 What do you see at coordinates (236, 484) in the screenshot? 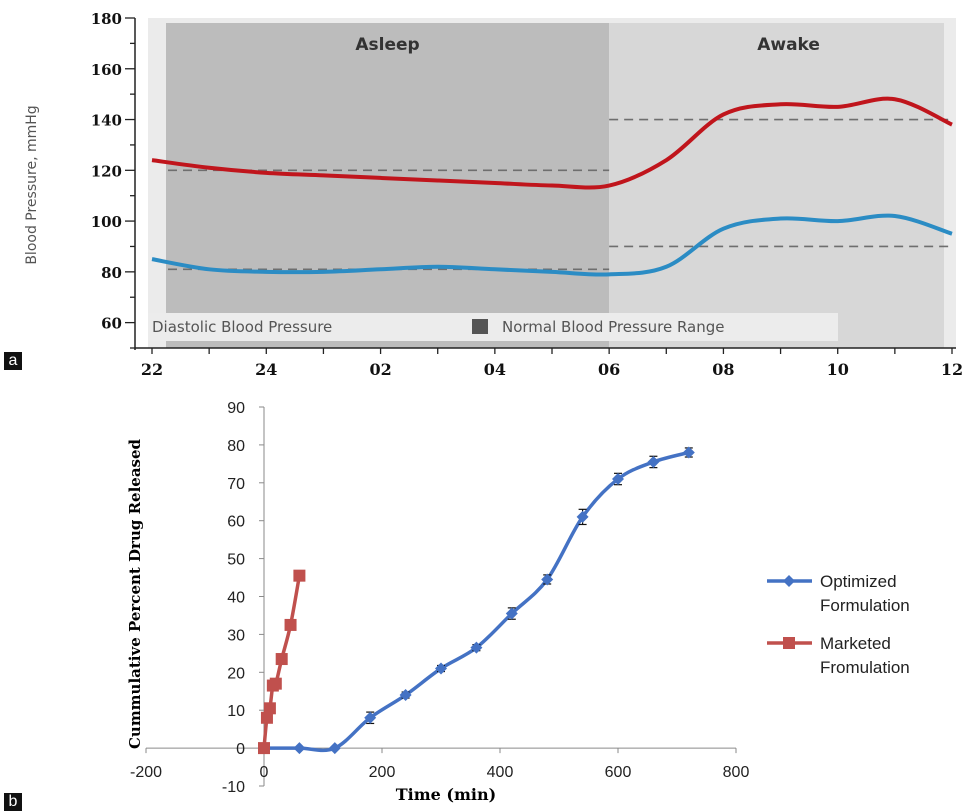
I see `release-y-tick-label: 70` at bounding box center [236, 484].